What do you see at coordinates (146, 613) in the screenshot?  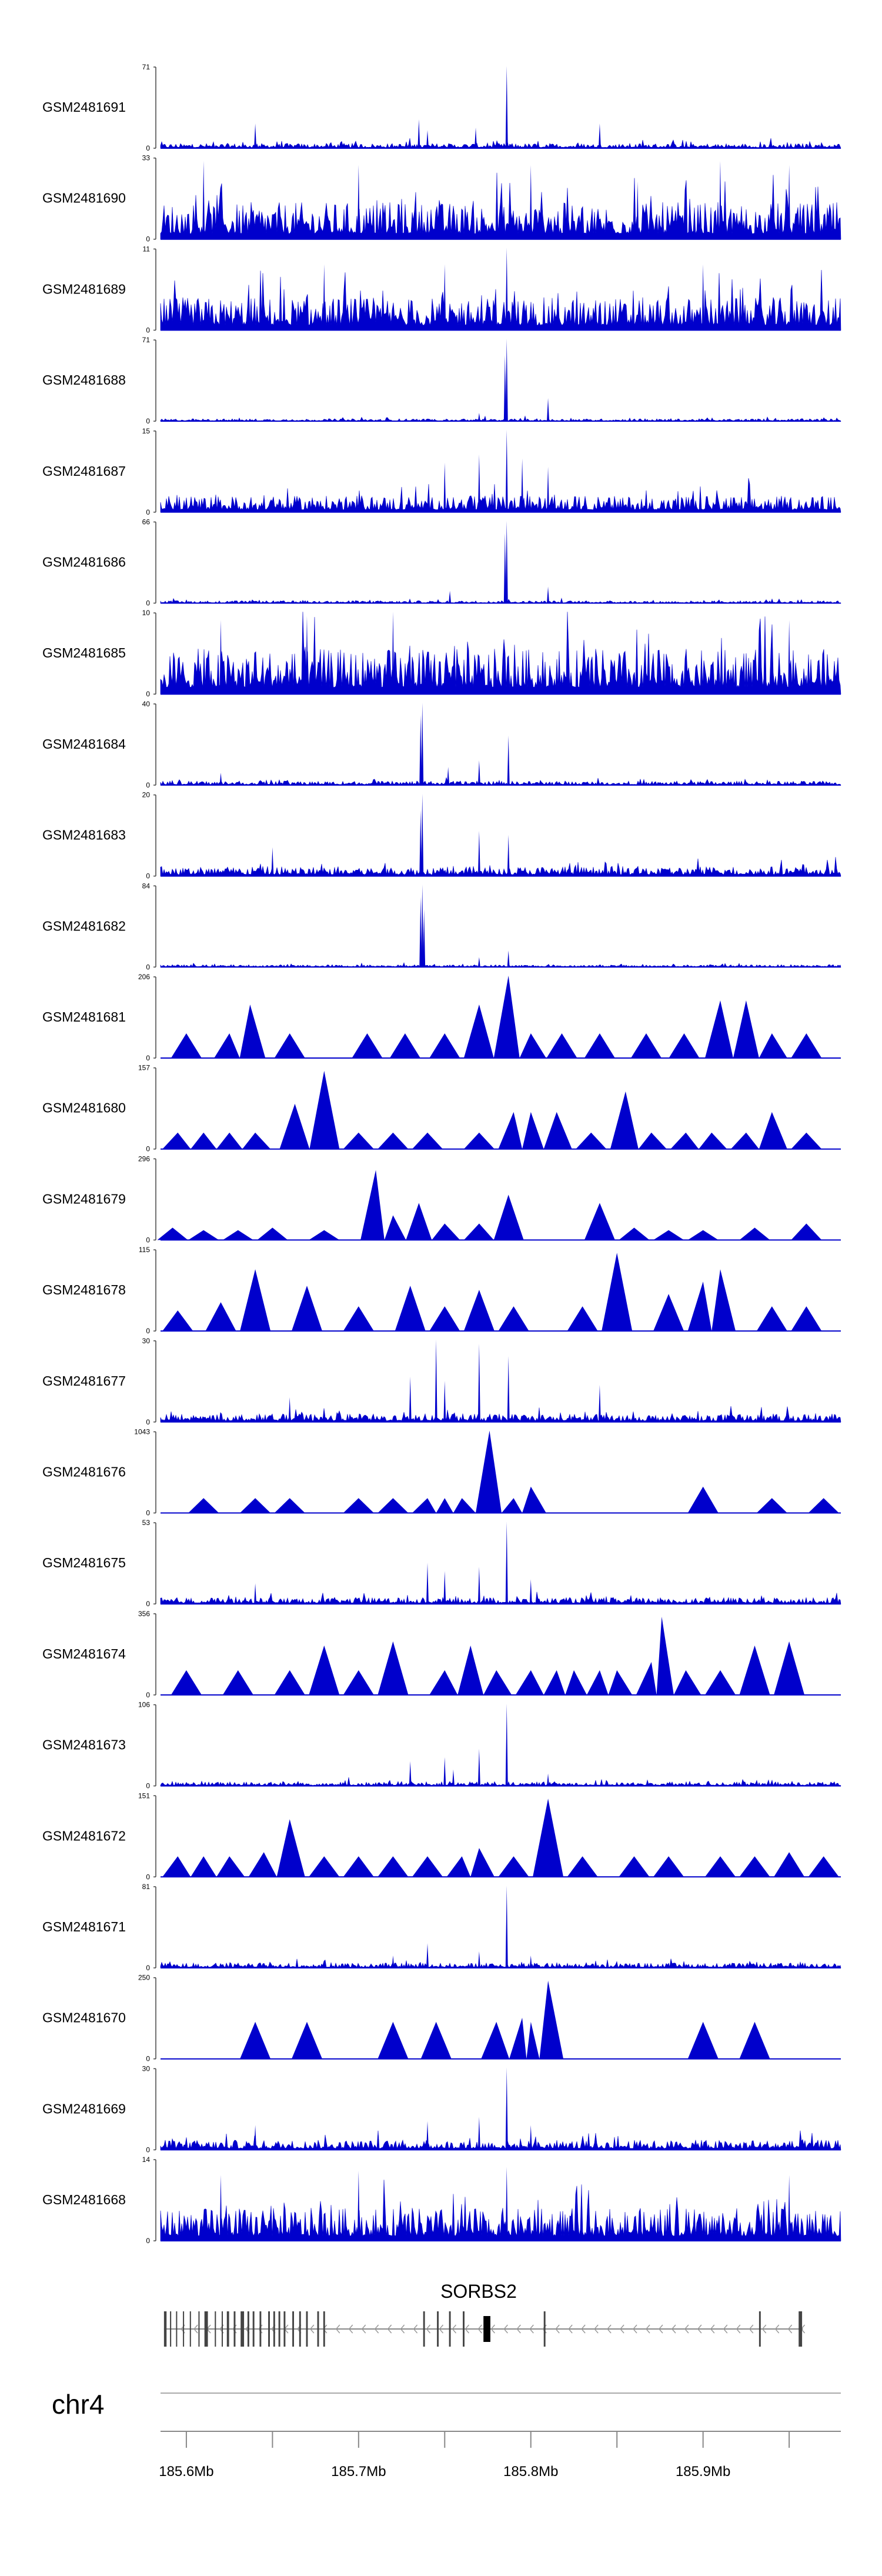 I see `y-max-label: 10` at bounding box center [146, 613].